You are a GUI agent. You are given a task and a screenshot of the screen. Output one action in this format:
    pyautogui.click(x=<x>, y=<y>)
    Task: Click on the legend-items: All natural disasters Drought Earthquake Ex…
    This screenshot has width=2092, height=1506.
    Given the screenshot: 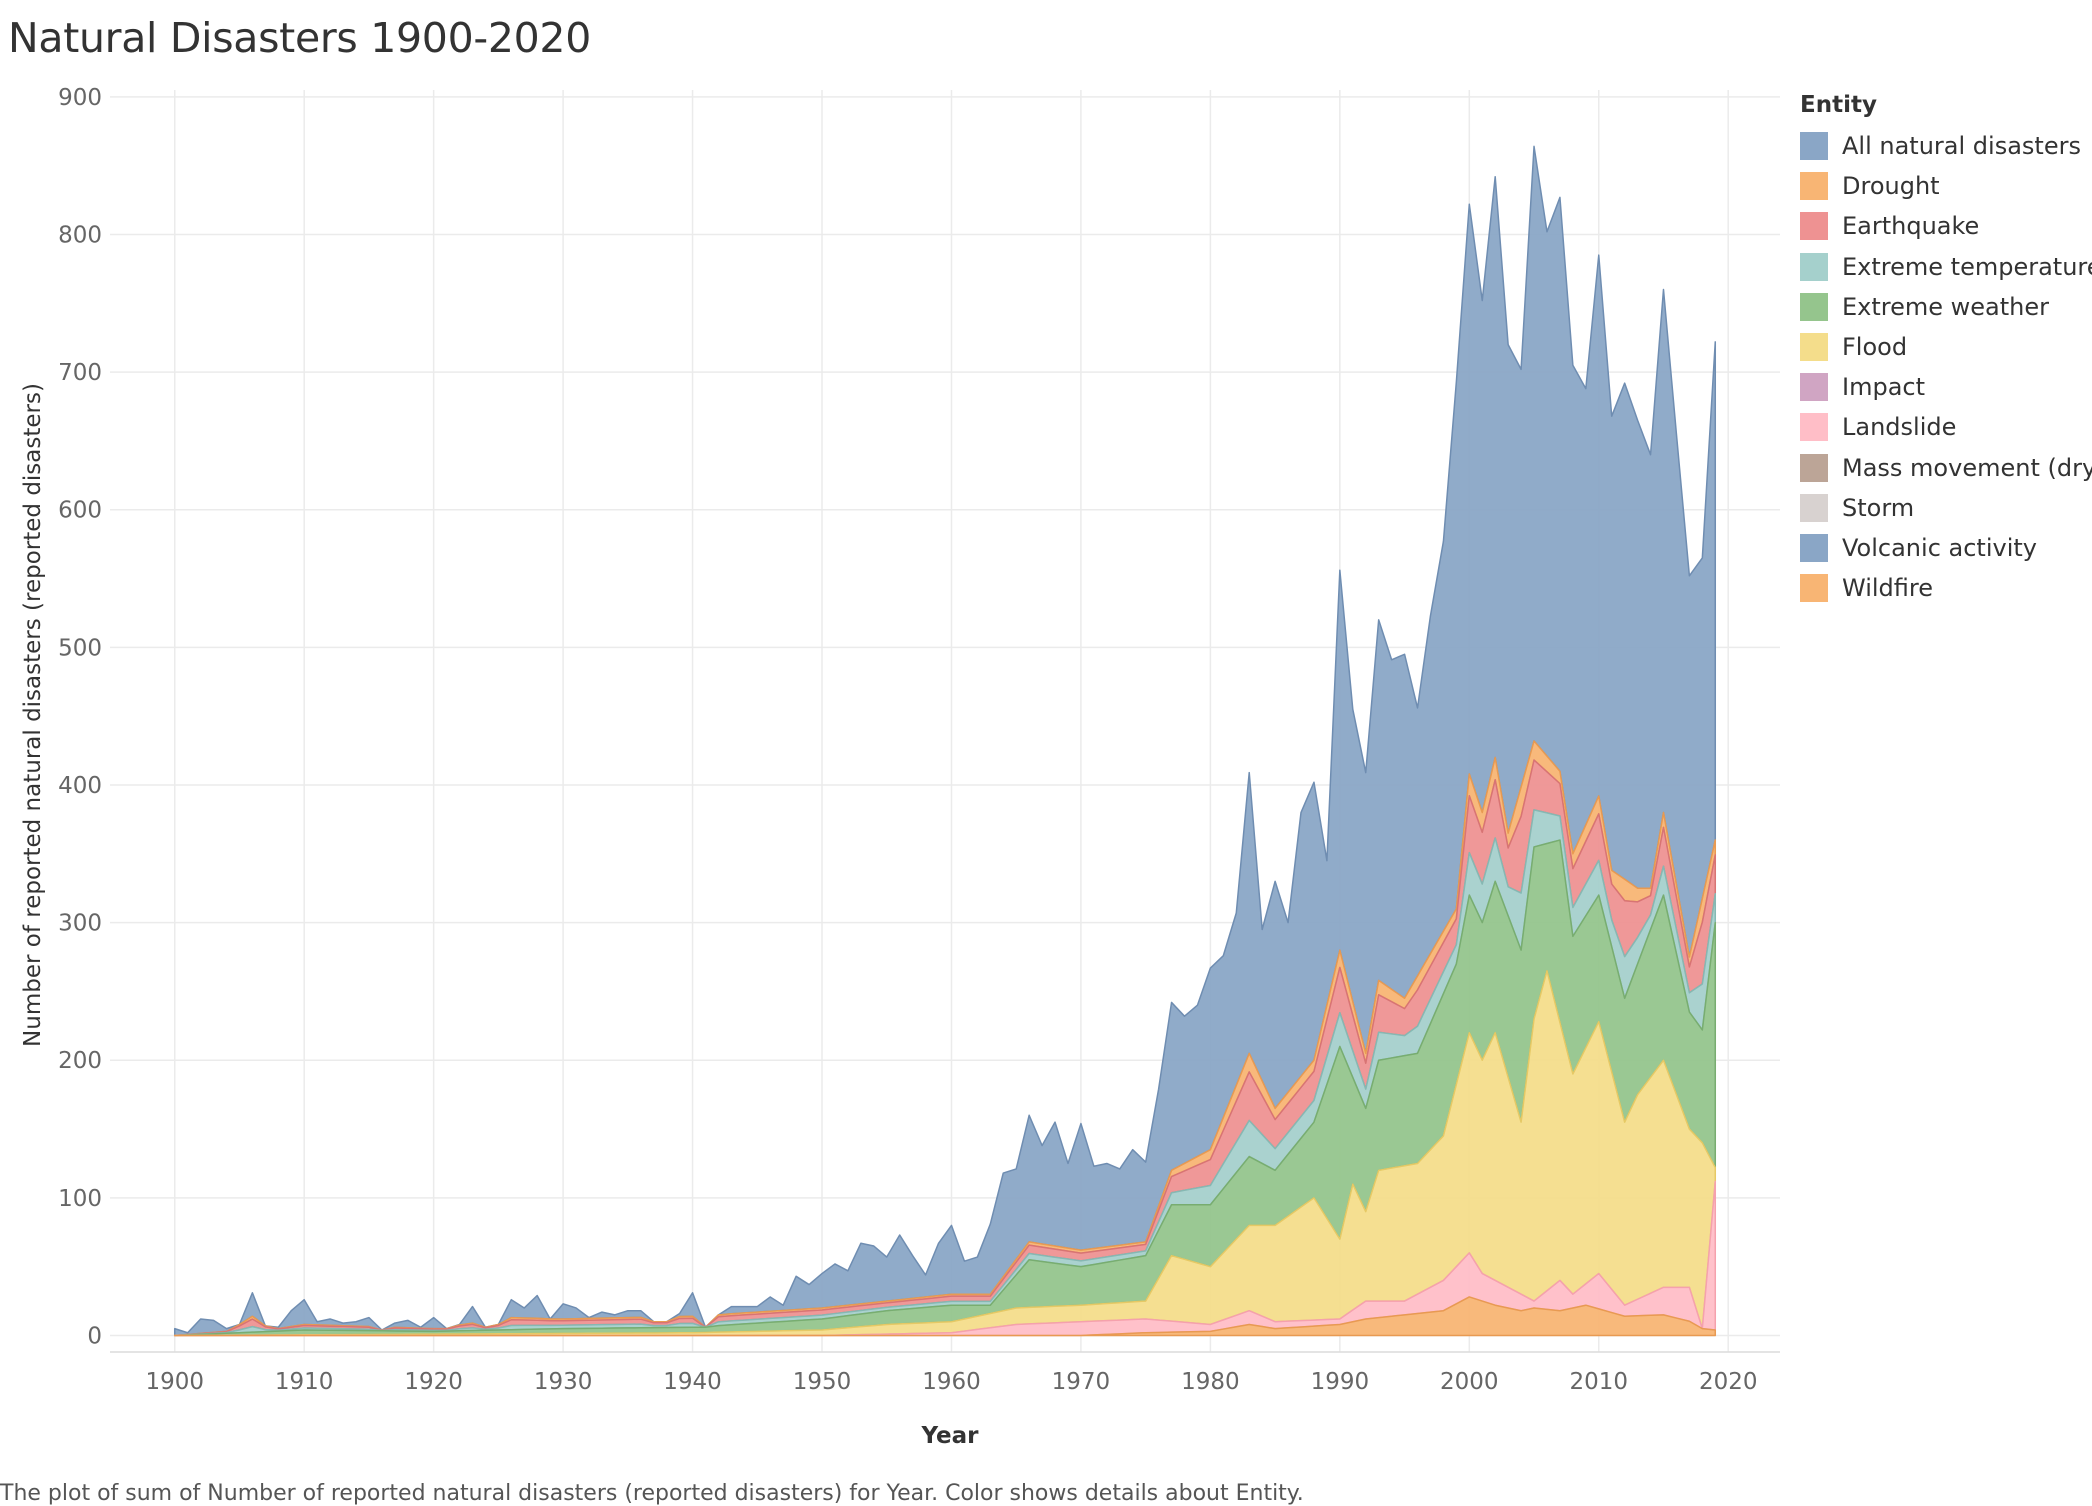 What is the action you would take?
    pyautogui.click(x=1946, y=367)
    